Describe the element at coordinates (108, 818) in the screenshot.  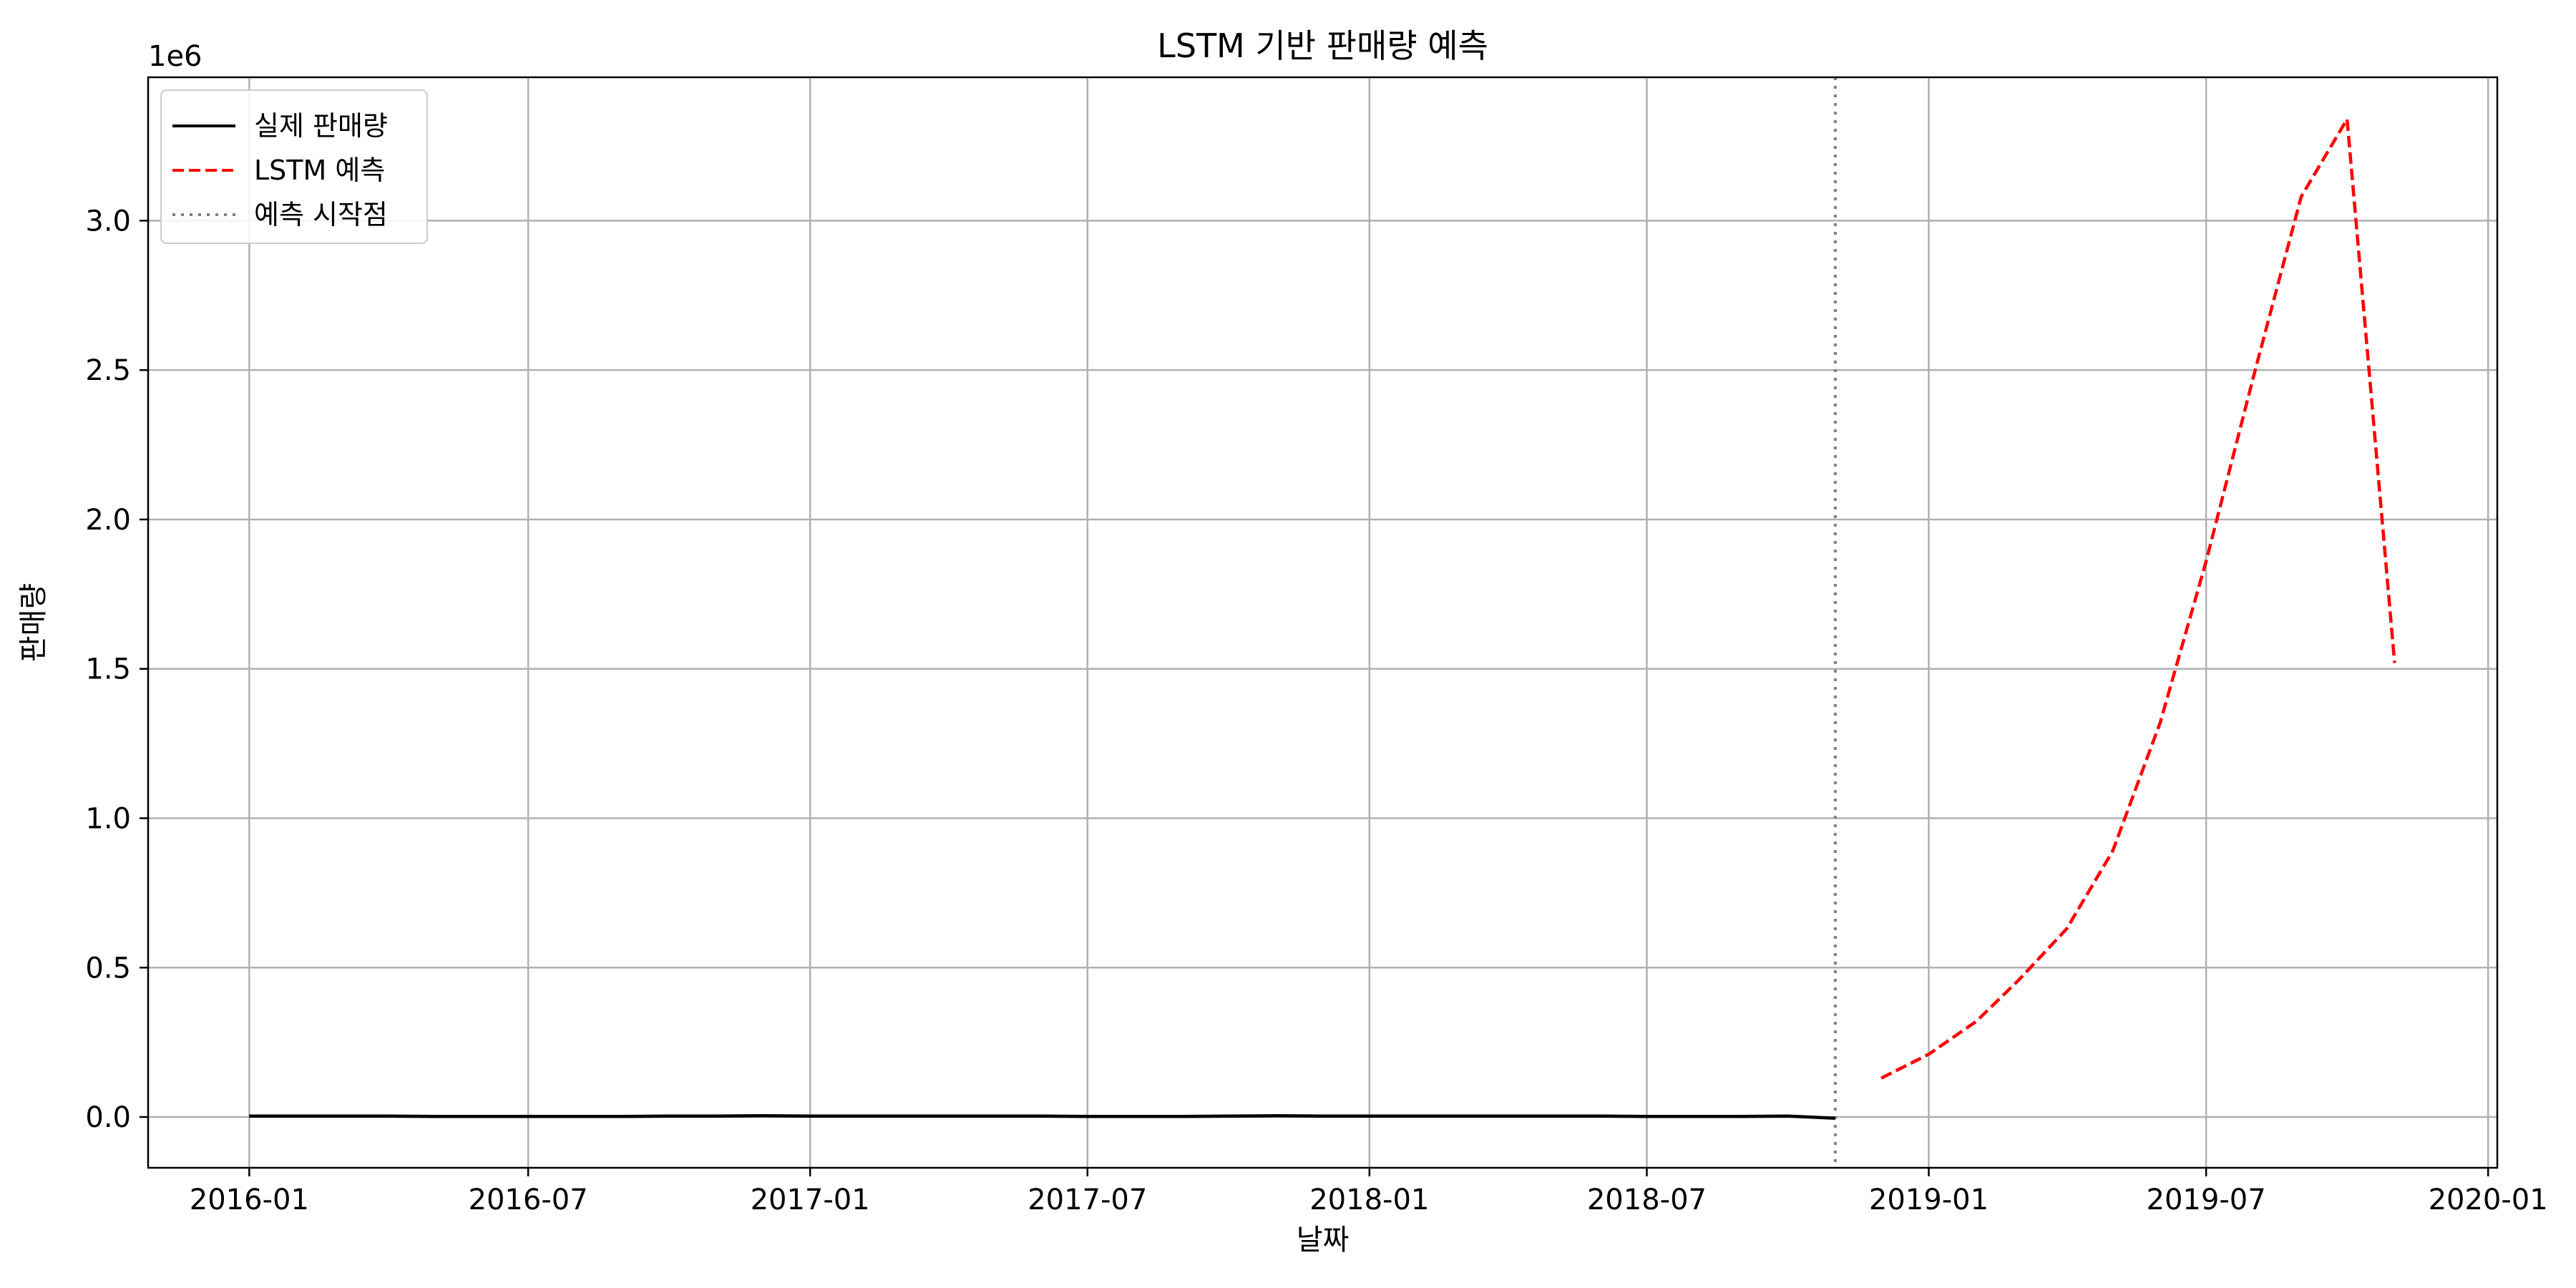
I see `y-tick-label: 1.0` at that location.